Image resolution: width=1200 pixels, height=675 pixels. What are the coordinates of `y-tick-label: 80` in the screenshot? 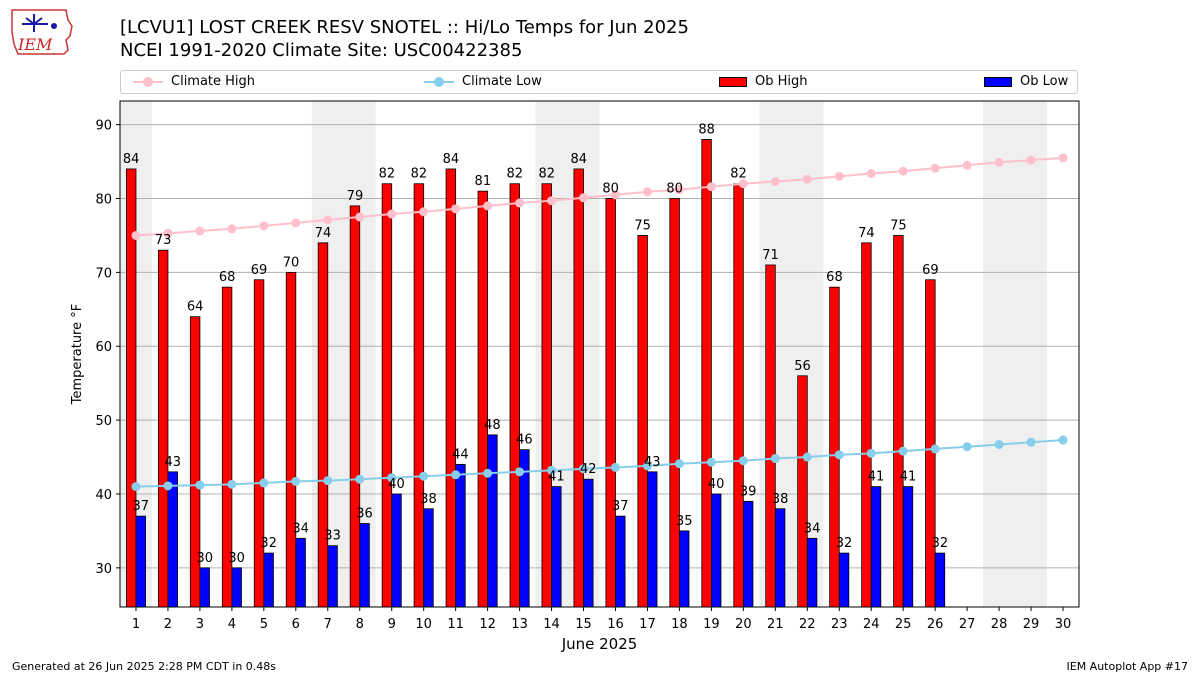 It's located at (103, 200).